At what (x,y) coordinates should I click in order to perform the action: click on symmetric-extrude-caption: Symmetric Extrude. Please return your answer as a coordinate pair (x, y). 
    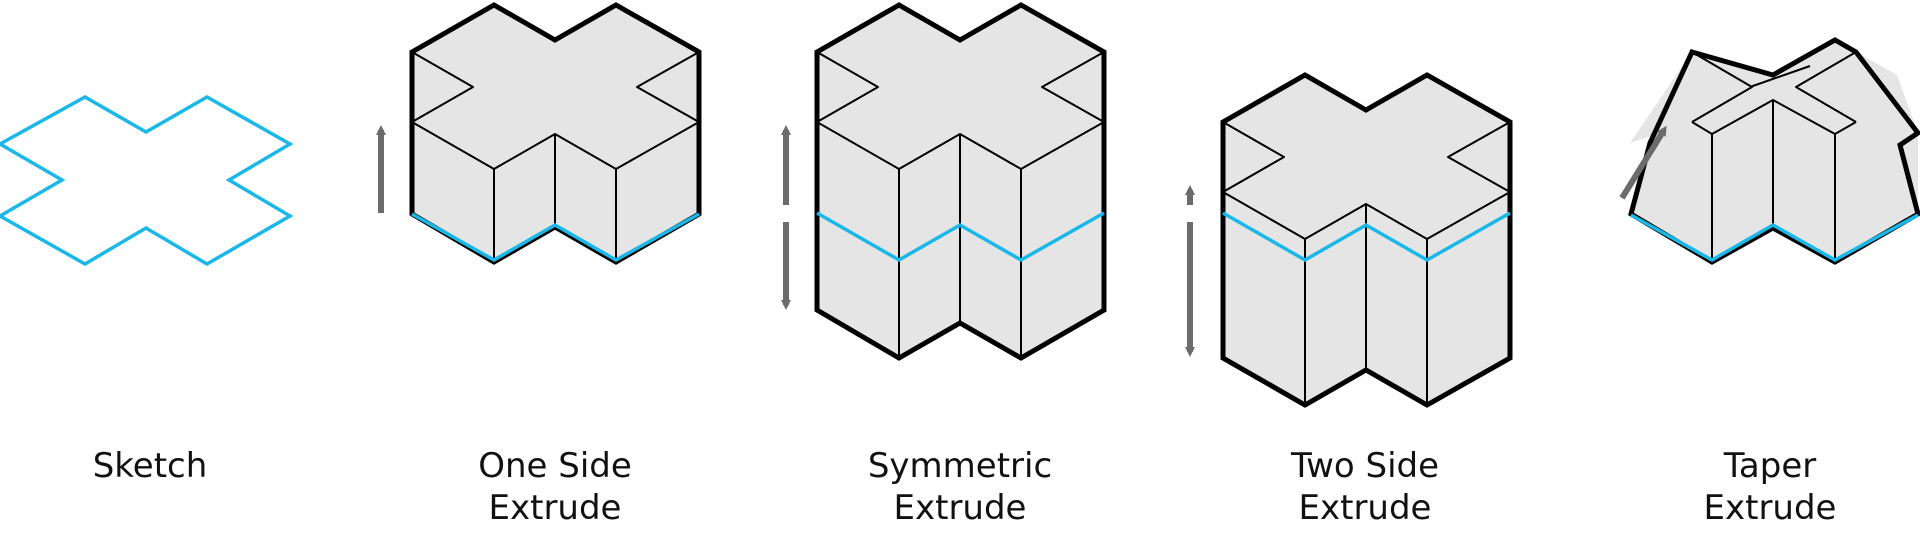
    Looking at the image, I should click on (960, 487).